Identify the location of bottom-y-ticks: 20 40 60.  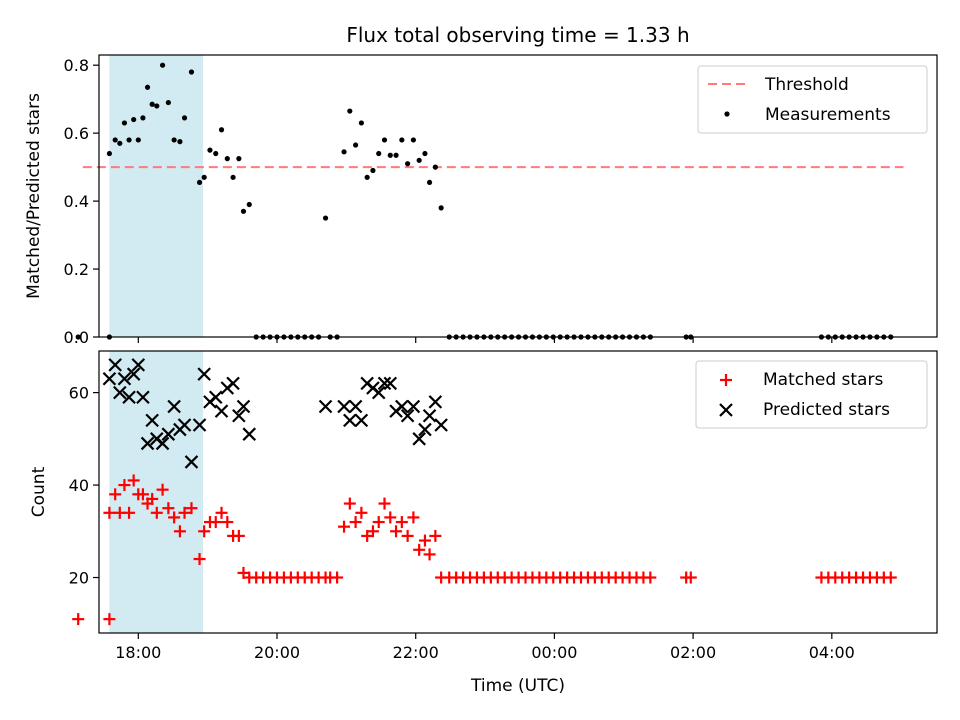
(84, 486).